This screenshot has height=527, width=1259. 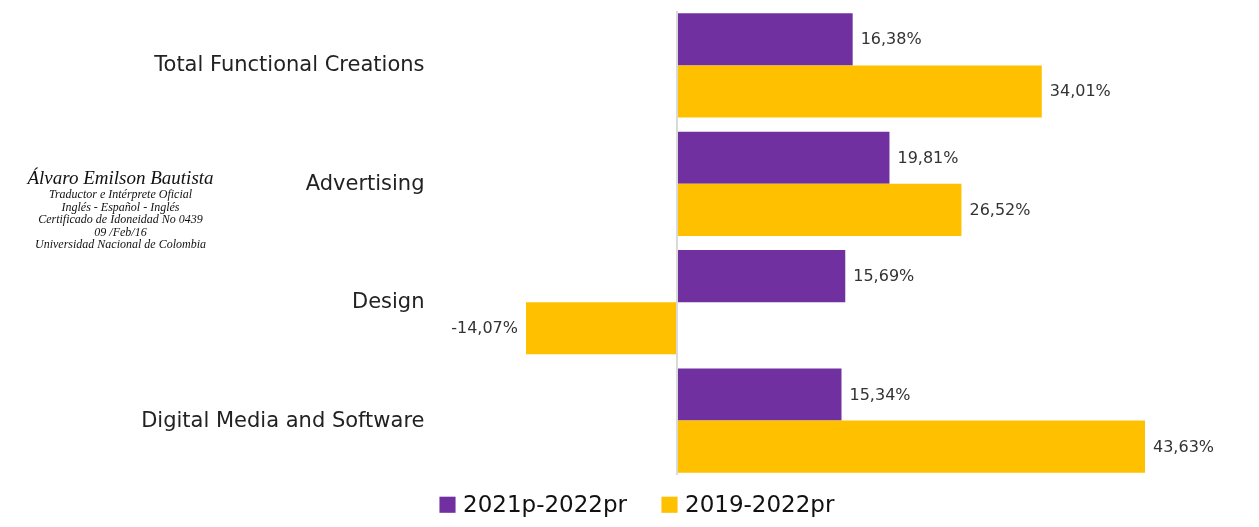 What do you see at coordinates (289, 64) in the screenshot?
I see `y-tick-label: Total Functional Creations` at bounding box center [289, 64].